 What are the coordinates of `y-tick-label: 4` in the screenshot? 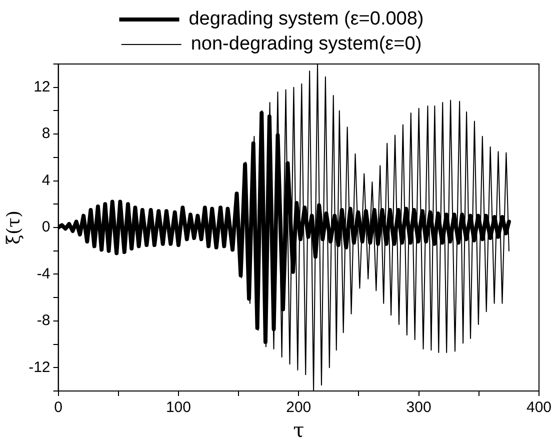 It's located at (46, 180).